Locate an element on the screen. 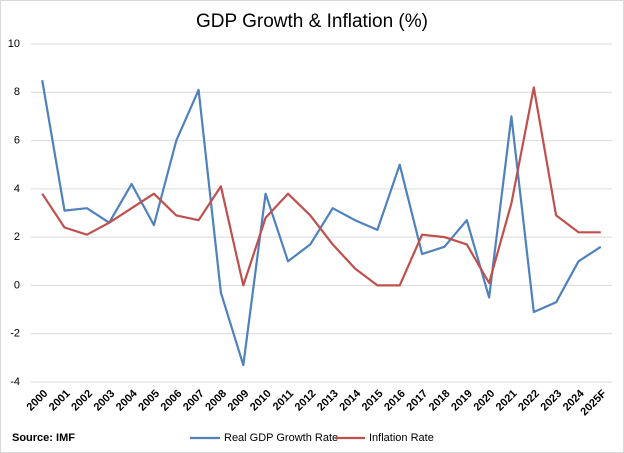 The width and height of the screenshot is (624, 453). y-tick-label: -4 is located at coordinates (15, 382).